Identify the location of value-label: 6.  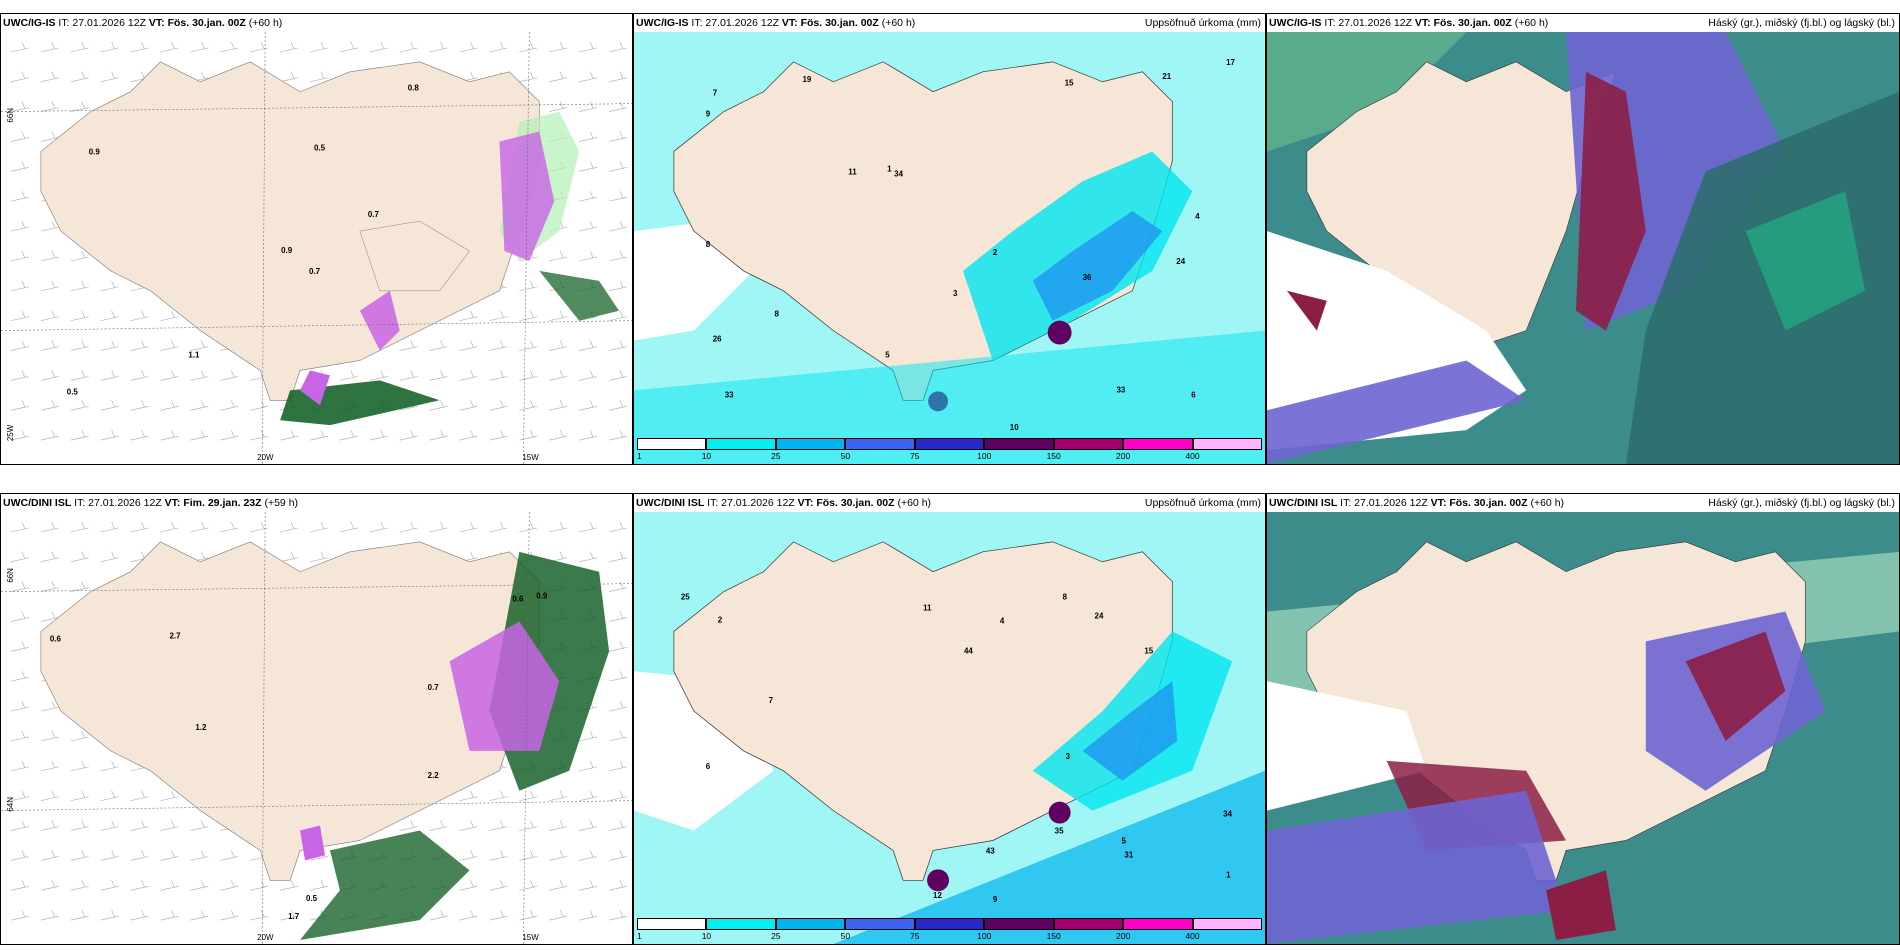
(708, 766).